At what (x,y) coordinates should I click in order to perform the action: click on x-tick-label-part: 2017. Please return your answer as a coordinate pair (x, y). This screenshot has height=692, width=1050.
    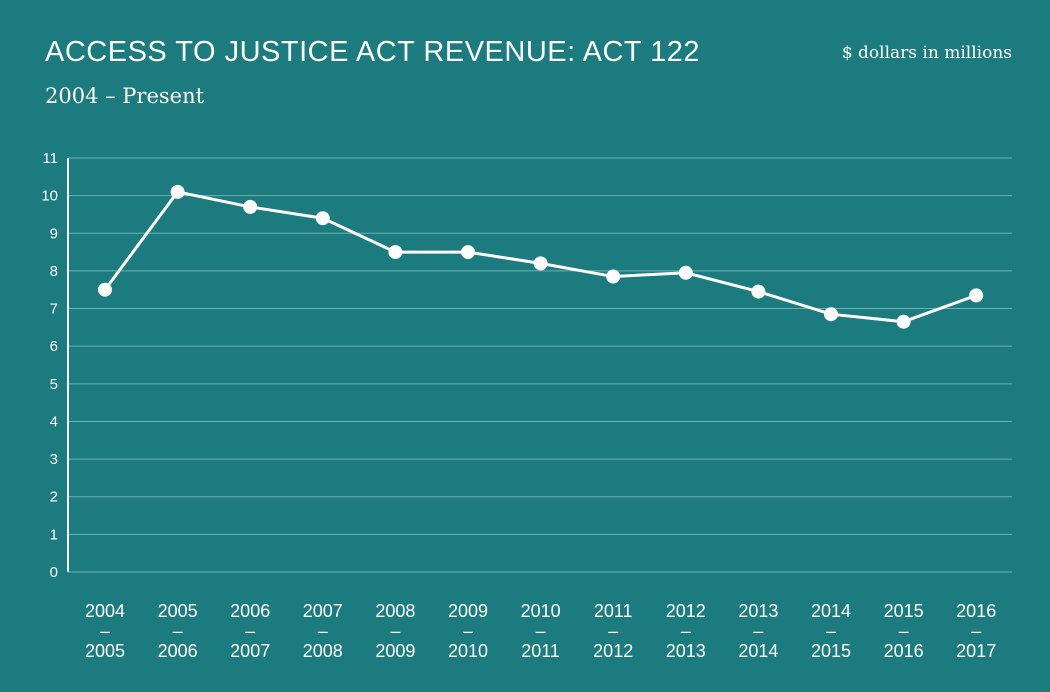
    Looking at the image, I should click on (976, 651).